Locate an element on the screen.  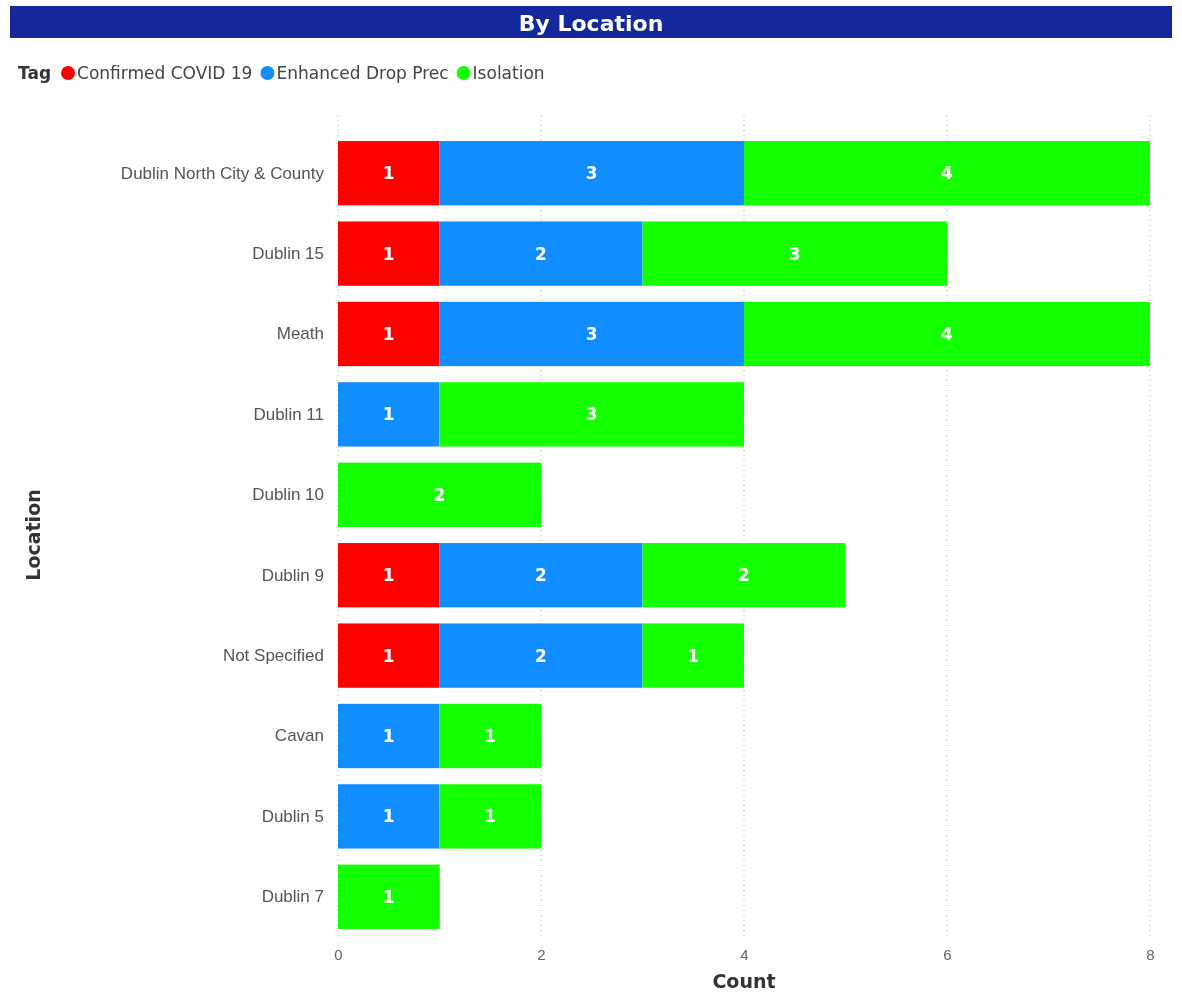
legend-title: Tag is located at coordinates (35, 73).